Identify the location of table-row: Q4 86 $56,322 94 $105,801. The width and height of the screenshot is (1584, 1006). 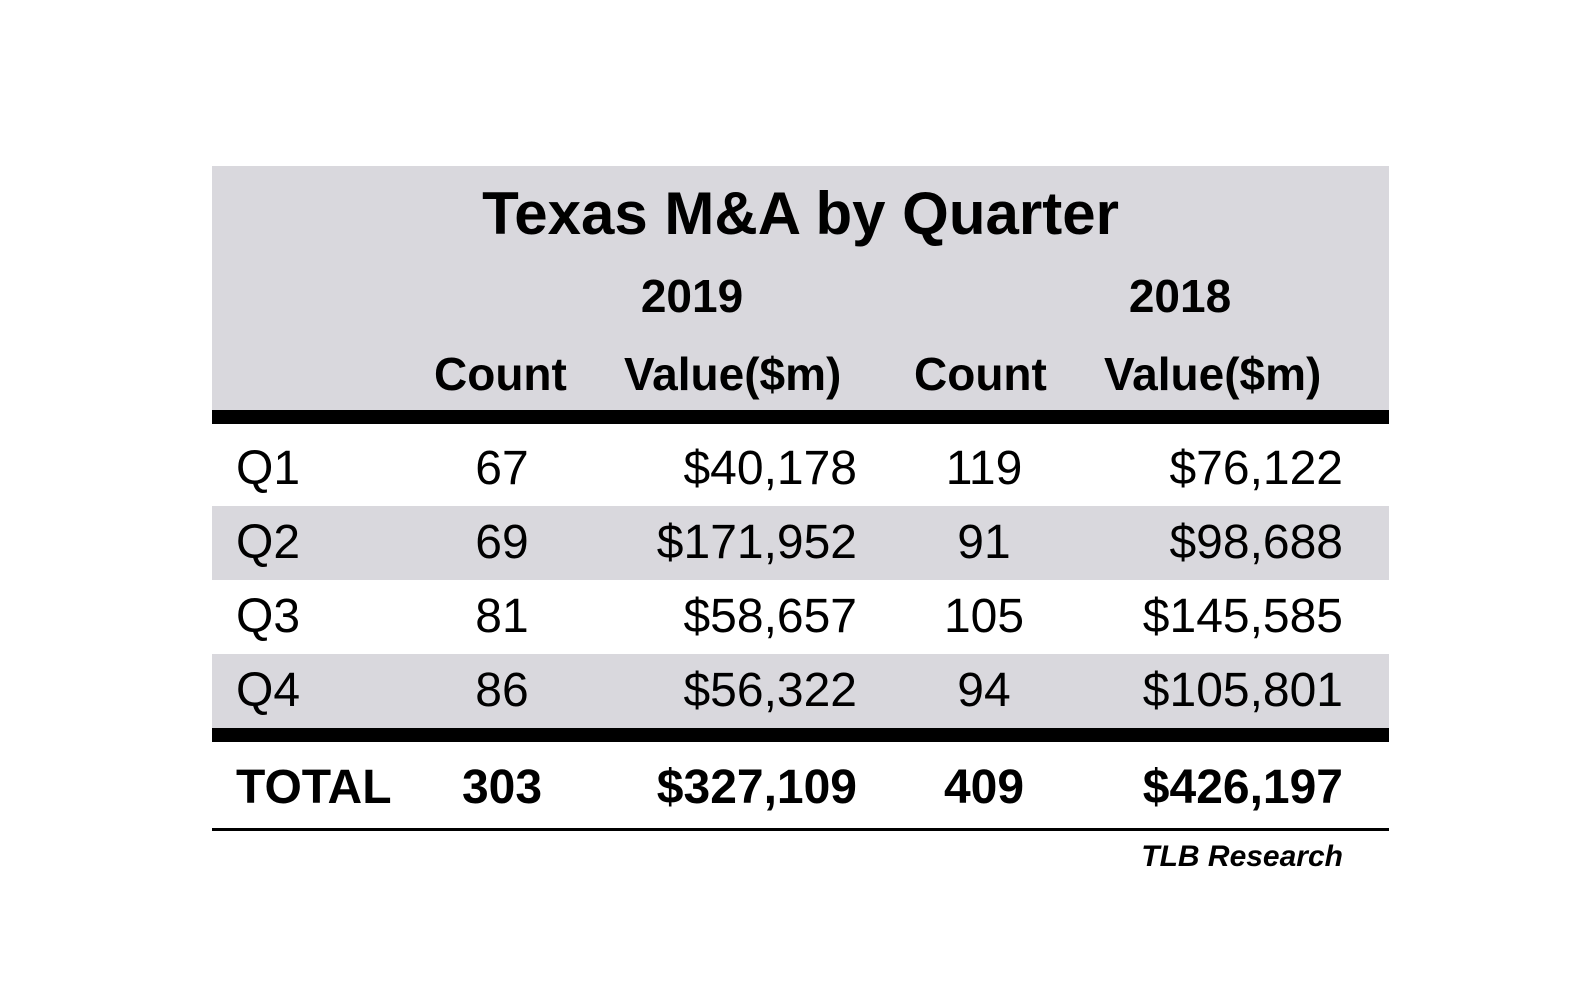
(800, 691).